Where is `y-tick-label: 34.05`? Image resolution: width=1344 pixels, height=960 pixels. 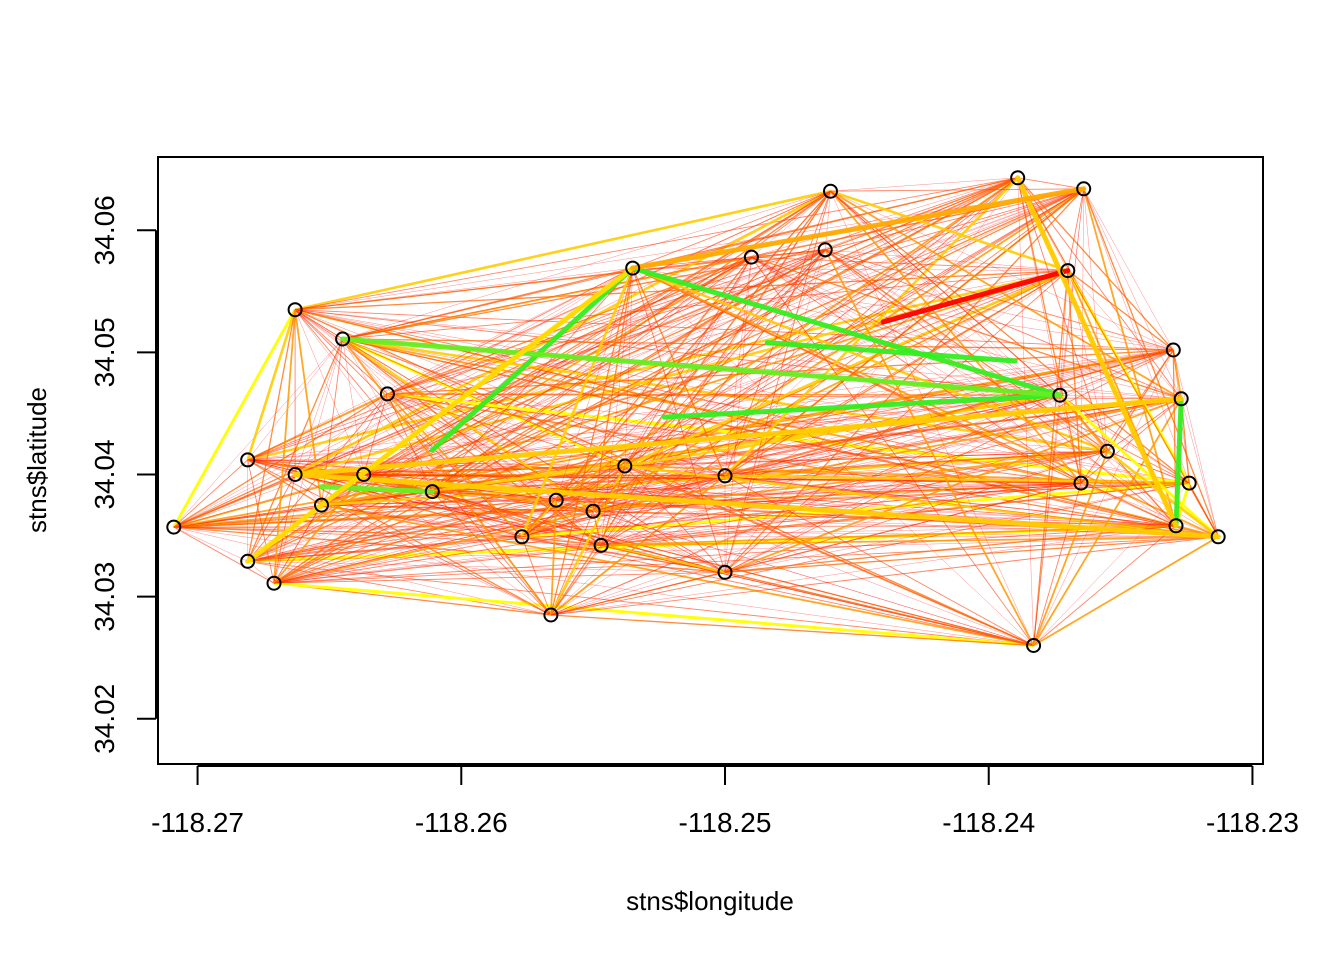
y-tick-label: 34.05 is located at coordinates (104, 352).